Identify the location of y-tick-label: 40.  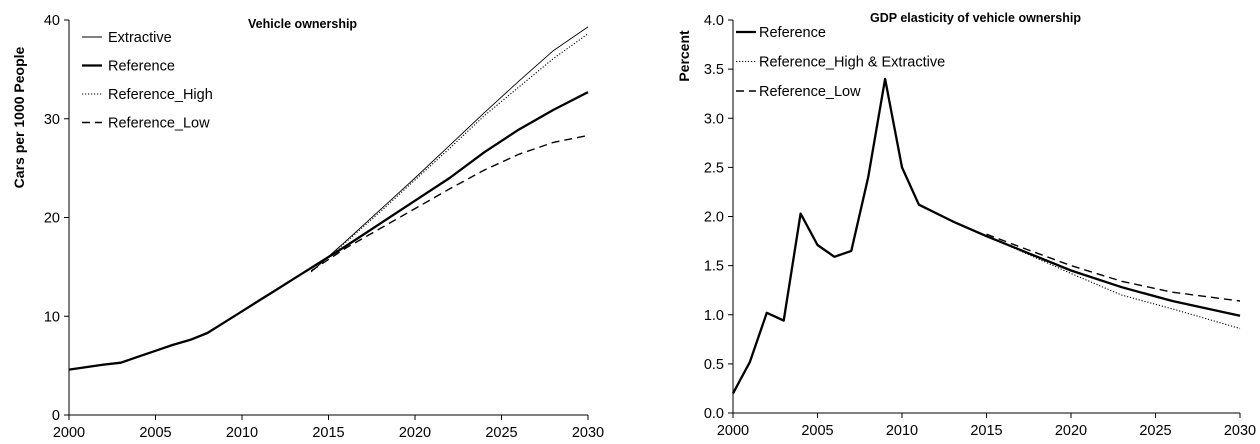
(52, 21).